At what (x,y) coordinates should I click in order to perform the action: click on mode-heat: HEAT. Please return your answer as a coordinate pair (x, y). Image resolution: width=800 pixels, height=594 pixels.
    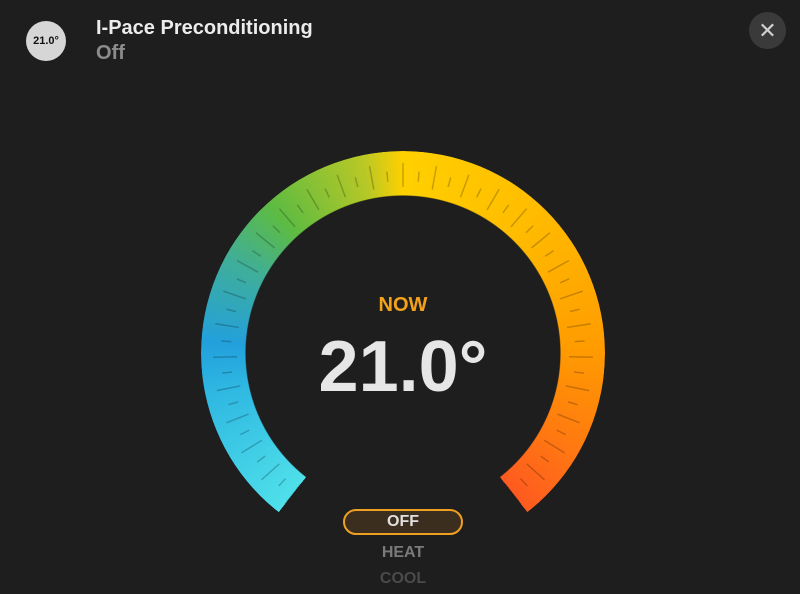
    Looking at the image, I should click on (403, 552).